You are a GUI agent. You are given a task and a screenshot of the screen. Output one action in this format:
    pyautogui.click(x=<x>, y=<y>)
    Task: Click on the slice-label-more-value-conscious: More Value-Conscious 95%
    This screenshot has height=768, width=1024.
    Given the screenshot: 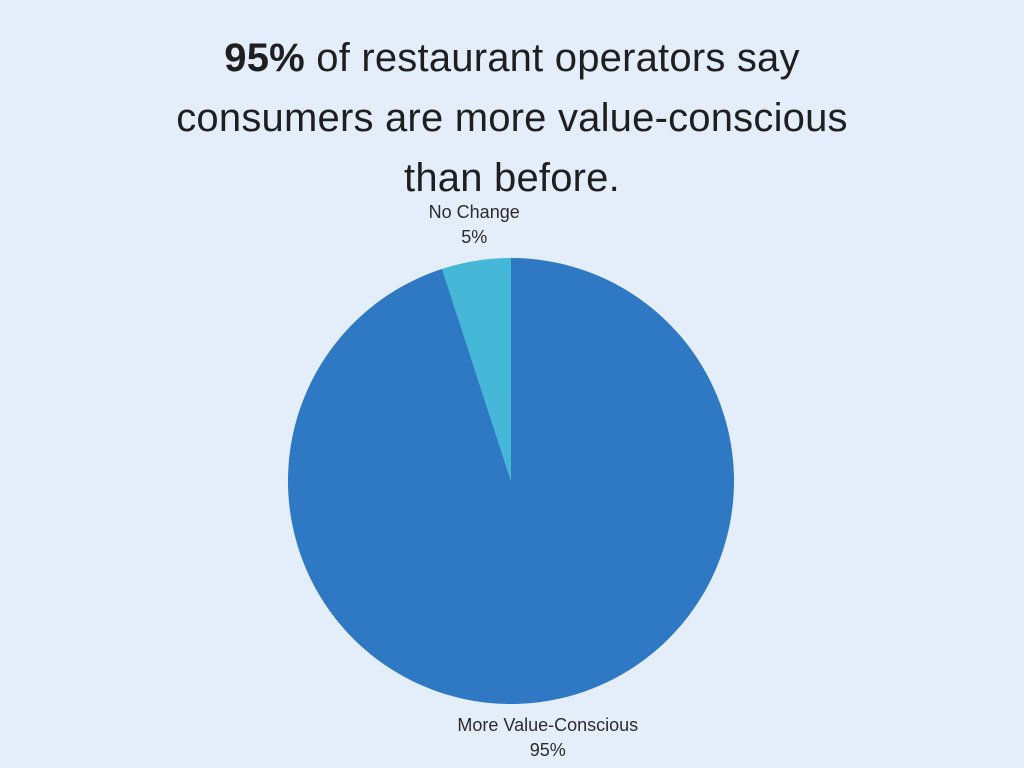 What is the action you would take?
    pyautogui.click(x=547, y=737)
    